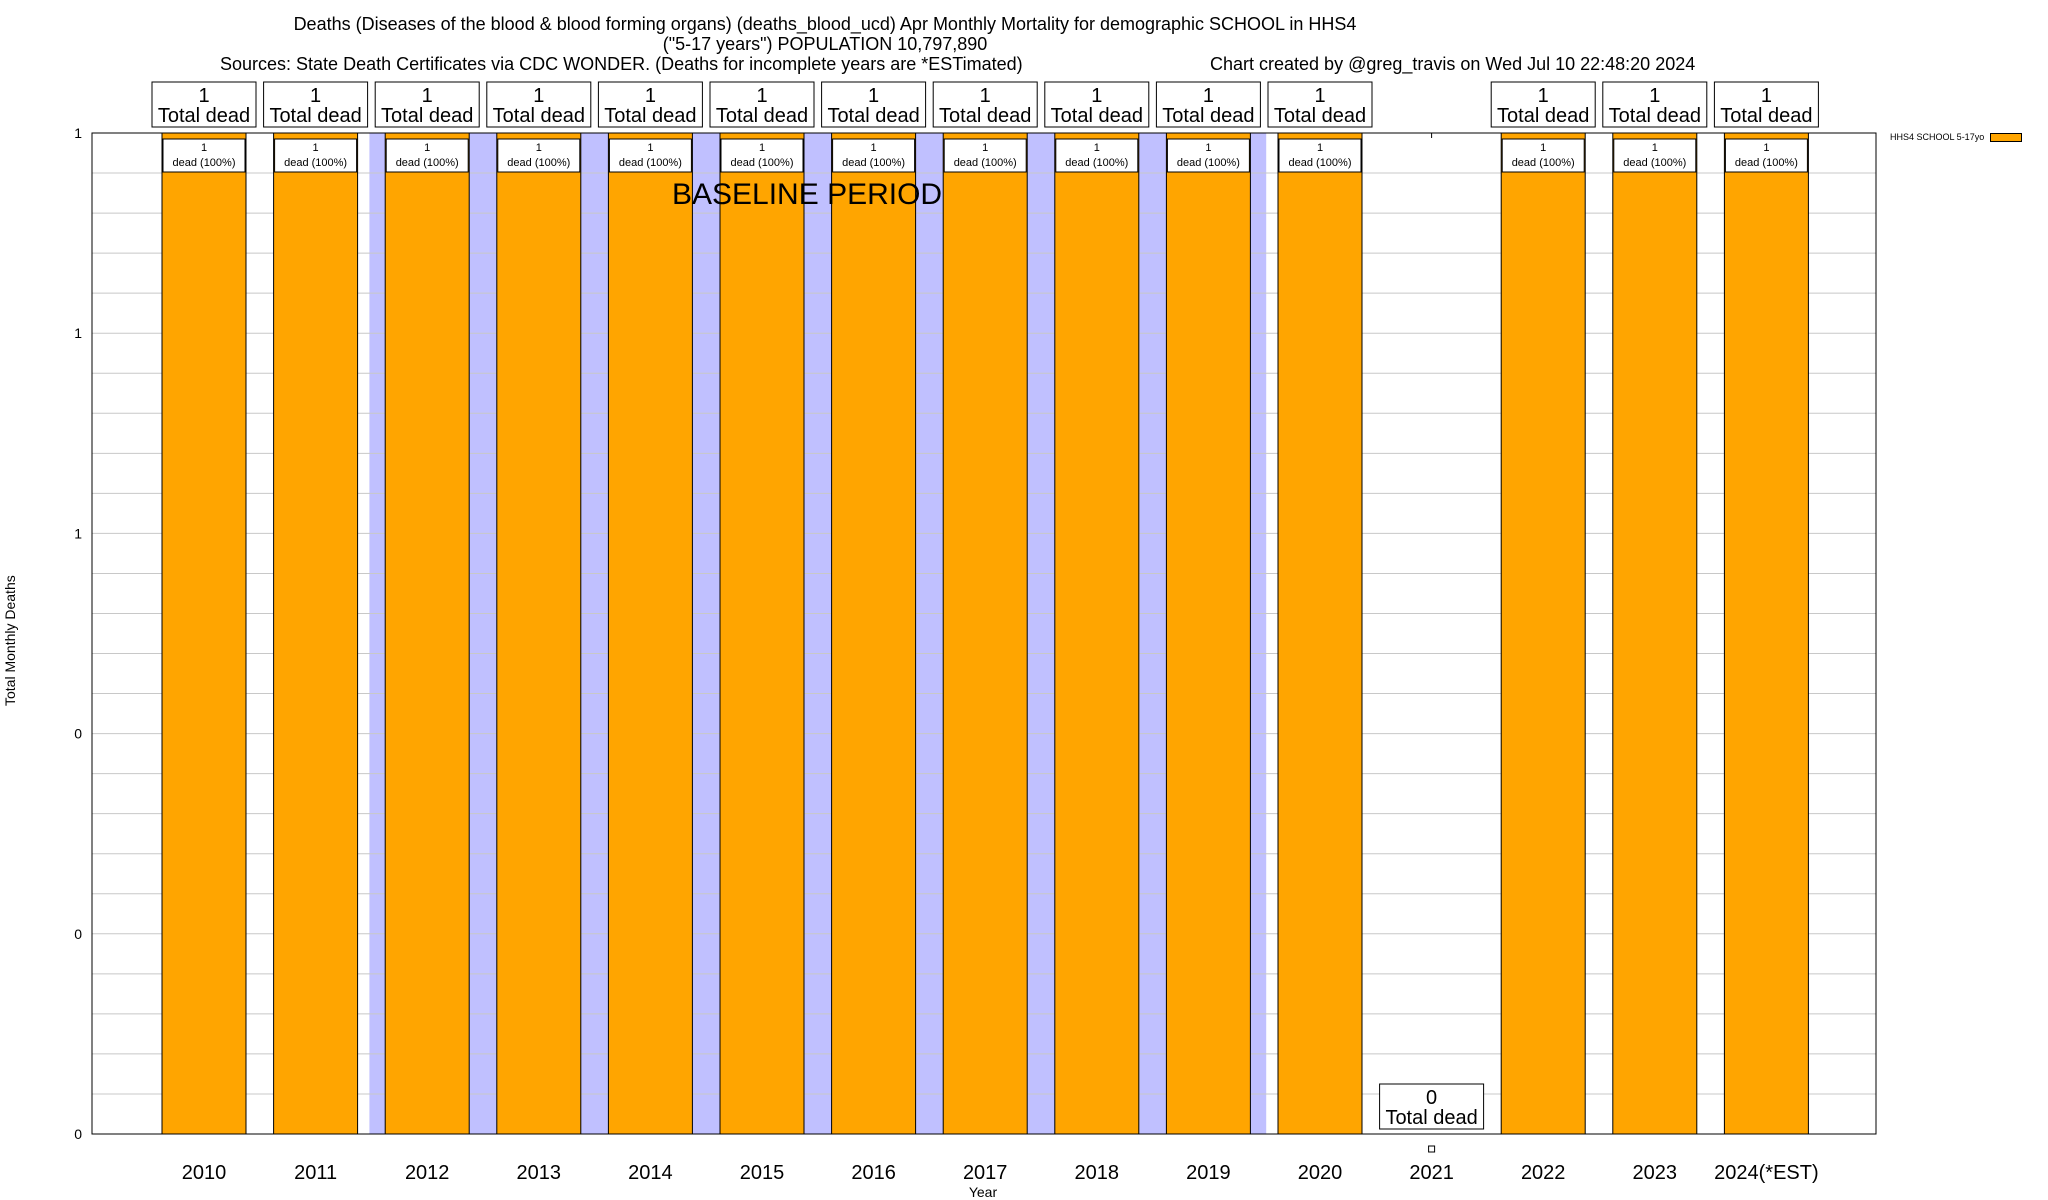 The width and height of the screenshot is (2048, 1200). I want to click on x-tick-label: 2019, so click(1208, 1173).